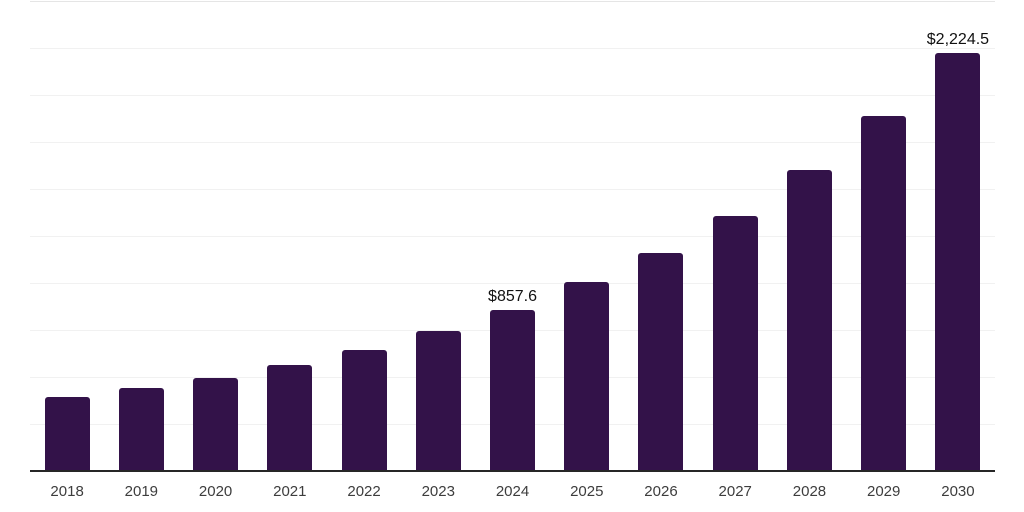 This screenshot has width=1024, height=512. What do you see at coordinates (67, 434) in the screenshot?
I see `bar-2018` at bounding box center [67, 434].